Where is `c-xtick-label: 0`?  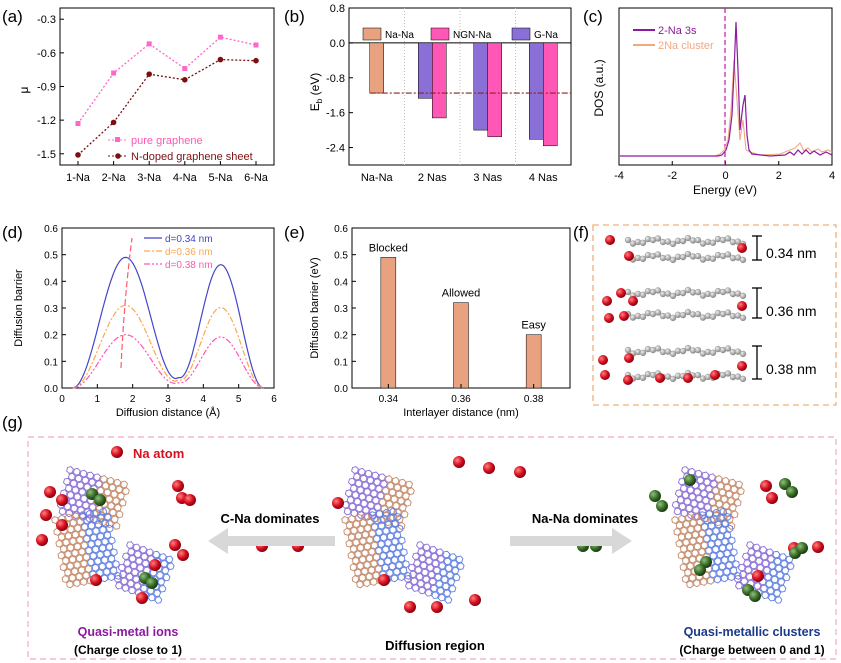
c-xtick-label: 0 is located at coordinates (725, 176).